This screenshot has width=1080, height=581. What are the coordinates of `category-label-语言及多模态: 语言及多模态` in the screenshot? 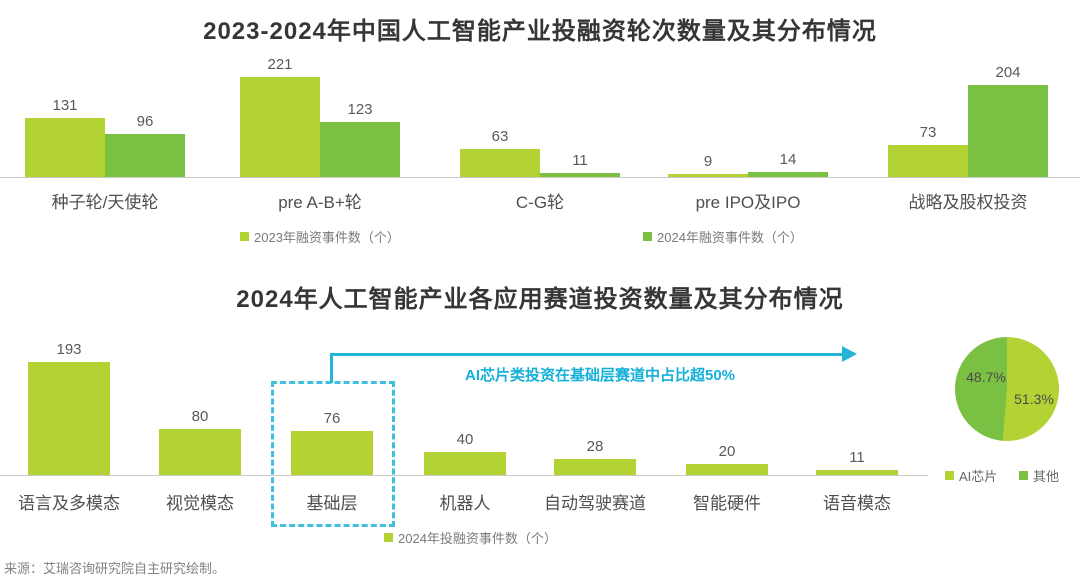 It's located at (69, 503).